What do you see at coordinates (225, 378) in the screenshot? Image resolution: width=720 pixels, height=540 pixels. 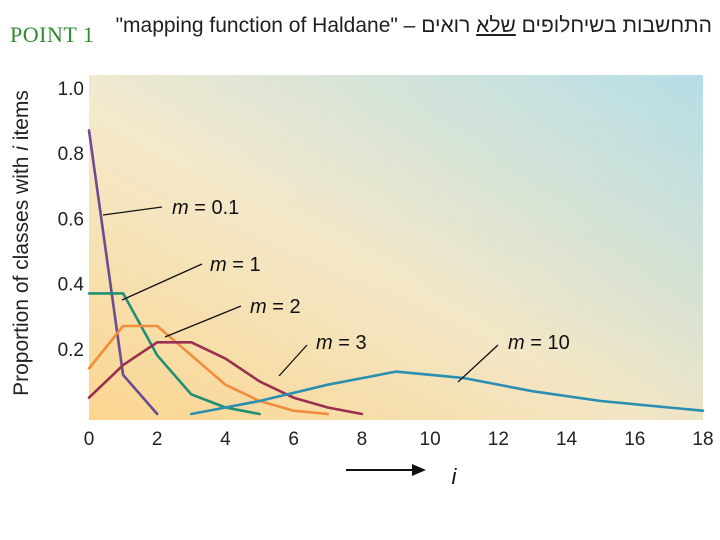 I see `series-line-m3` at bounding box center [225, 378].